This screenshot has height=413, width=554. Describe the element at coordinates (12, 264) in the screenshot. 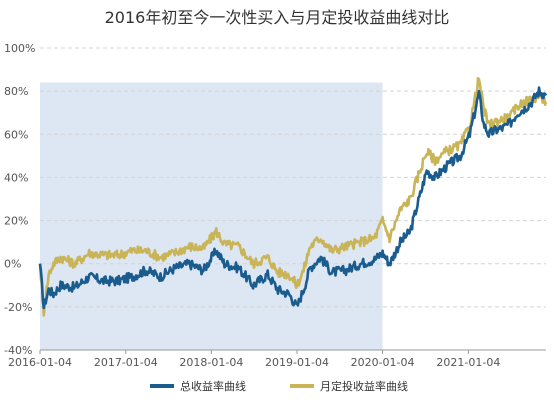

I see `y-tick-label: 0%` at that location.